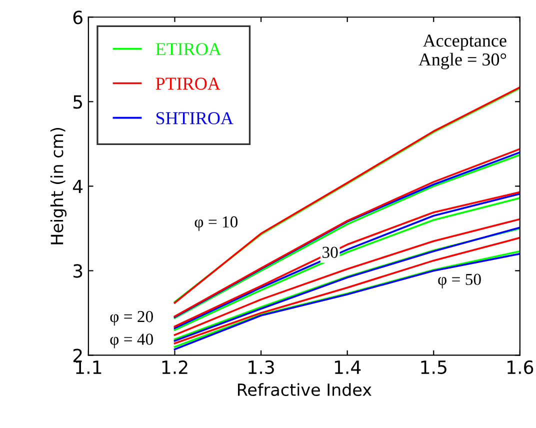  What do you see at coordinates (330, 252) in the screenshot?
I see `annotation: 30` at bounding box center [330, 252].